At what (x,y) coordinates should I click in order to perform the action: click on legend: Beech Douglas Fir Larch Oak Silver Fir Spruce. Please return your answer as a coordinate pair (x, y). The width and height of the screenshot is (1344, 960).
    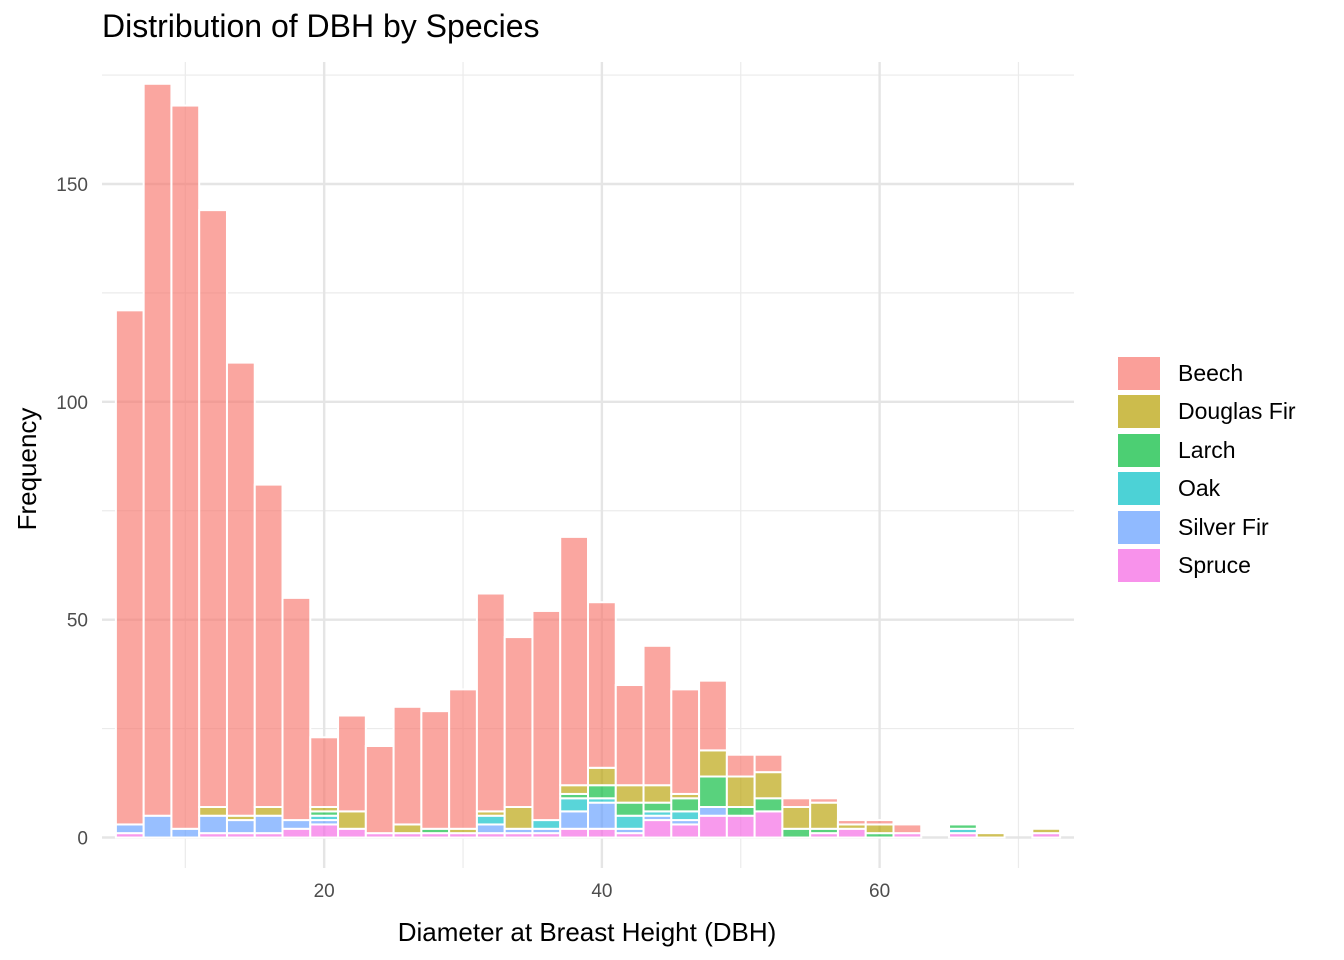
    Looking at the image, I should click on (1207, 469).